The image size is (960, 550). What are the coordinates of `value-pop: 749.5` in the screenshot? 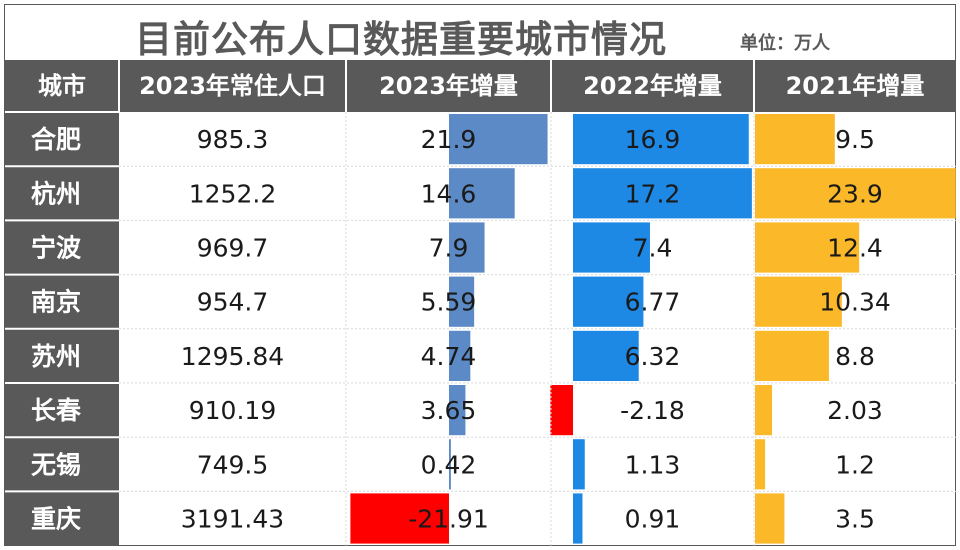 It's located at (233, 464).